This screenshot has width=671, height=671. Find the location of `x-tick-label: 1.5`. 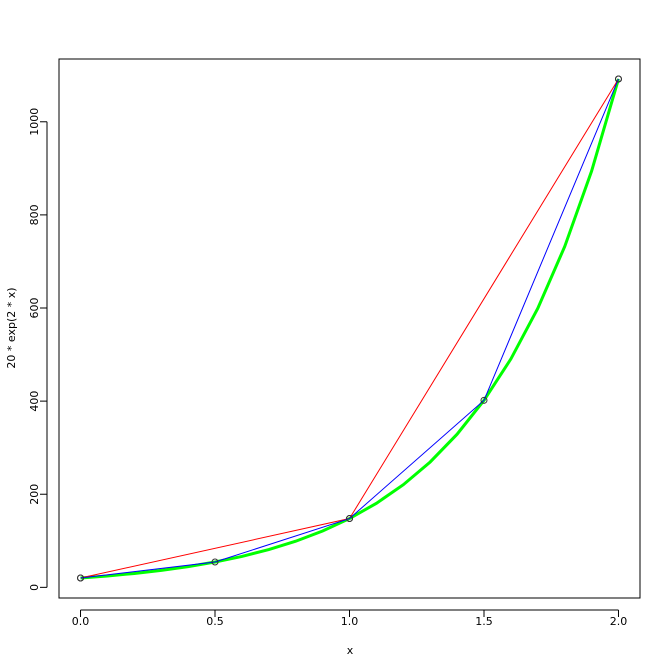

x-tick-label: 1.5 is located at coordinates (484, 621).